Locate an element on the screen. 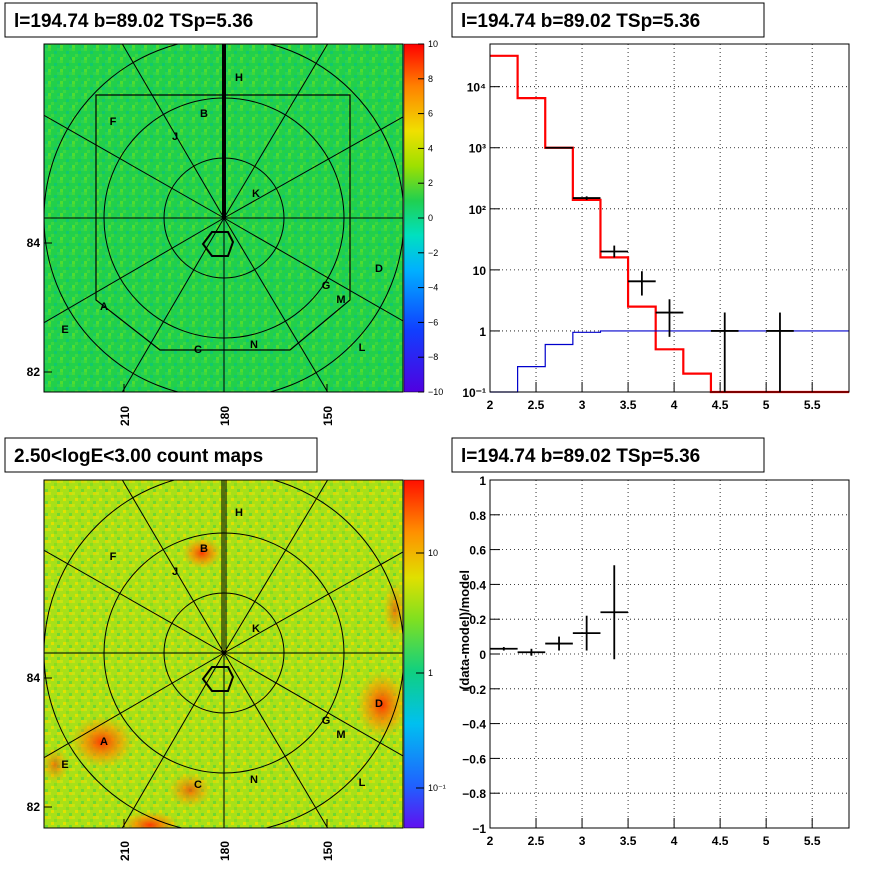  hotspots is located at coordinates (223, 682).